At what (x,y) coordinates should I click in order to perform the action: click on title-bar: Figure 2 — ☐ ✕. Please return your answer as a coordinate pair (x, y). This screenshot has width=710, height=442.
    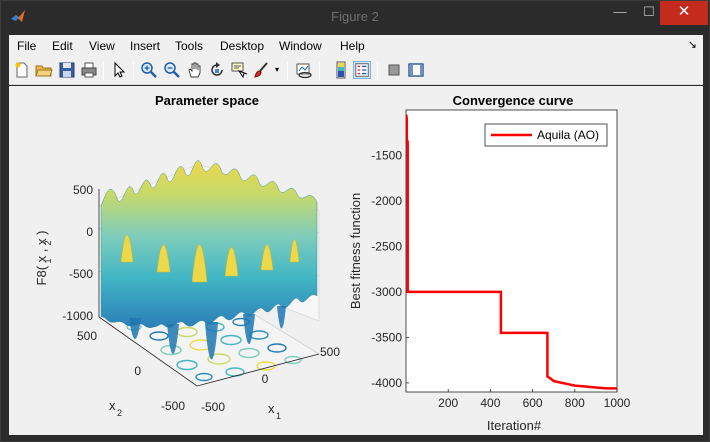
    Looking at the image, I should click on (355, 16).